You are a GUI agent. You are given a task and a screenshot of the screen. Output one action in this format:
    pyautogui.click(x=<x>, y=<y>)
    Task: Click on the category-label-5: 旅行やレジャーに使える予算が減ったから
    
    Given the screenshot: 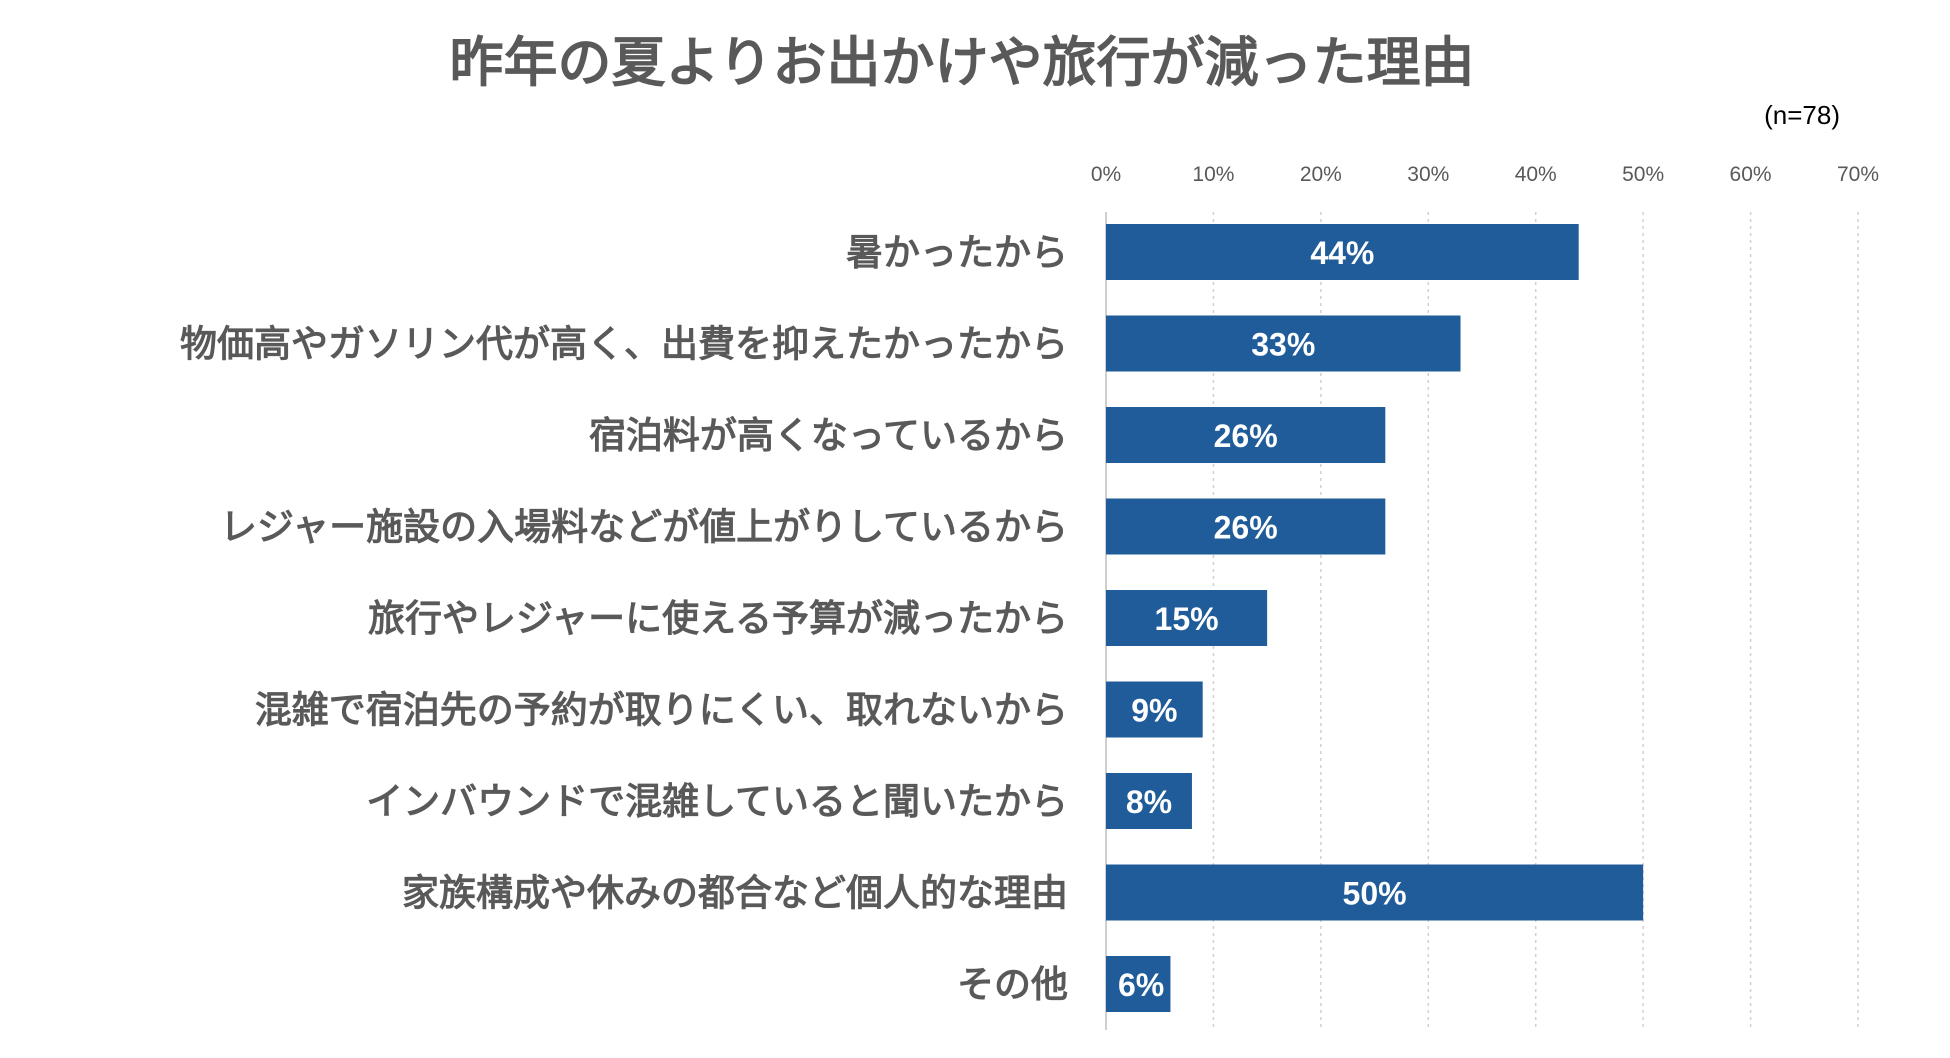 What is the action you would take?
    pyautogui.click(x=718, y=618)
    